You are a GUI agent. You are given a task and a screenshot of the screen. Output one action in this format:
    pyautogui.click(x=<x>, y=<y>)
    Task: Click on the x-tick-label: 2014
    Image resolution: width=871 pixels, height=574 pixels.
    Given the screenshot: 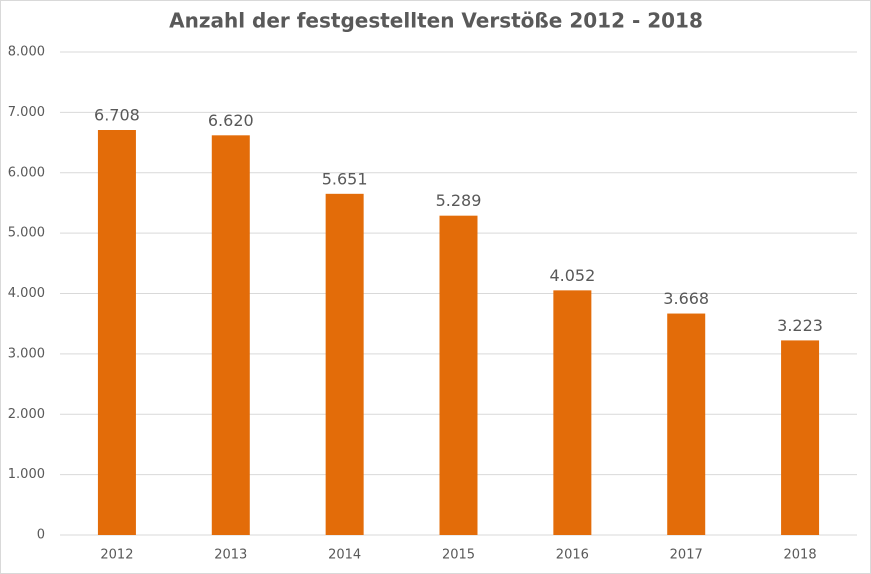 What is the action you would take?
    pyautogui.click(x=344, y=555)
    